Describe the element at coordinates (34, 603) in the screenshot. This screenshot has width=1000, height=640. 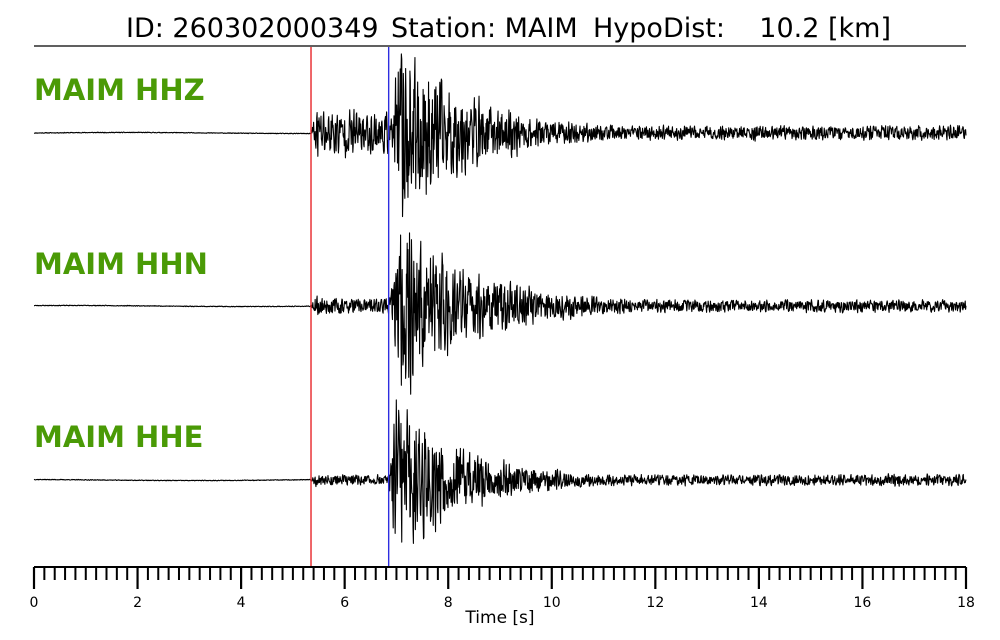
I see `x-tick-label: 0` at that location.